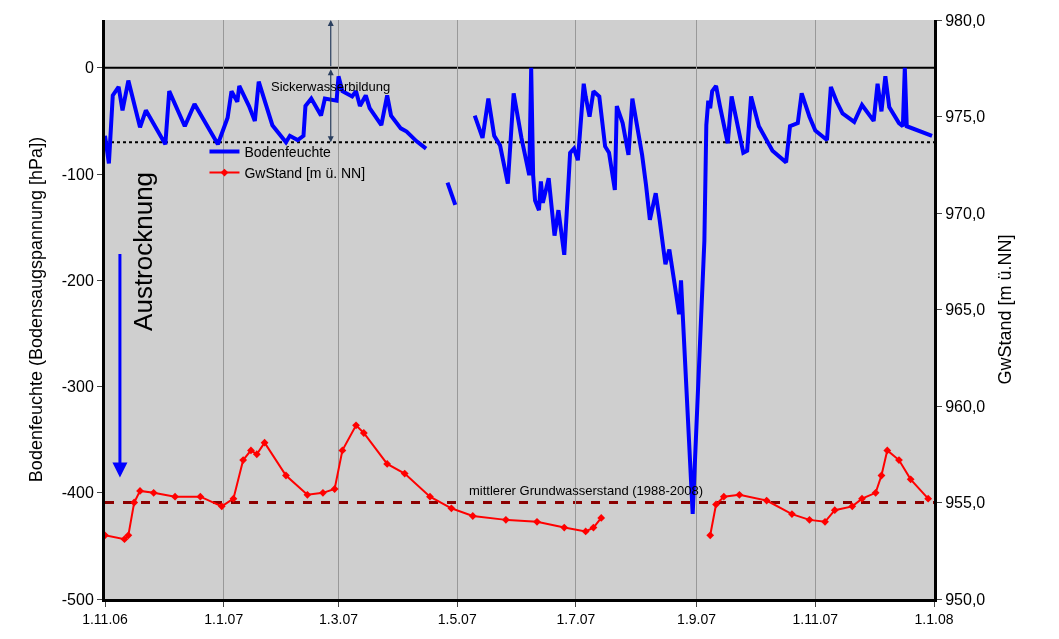  I want to click on x-tick-label: 1.5.07, so click(457, 618).